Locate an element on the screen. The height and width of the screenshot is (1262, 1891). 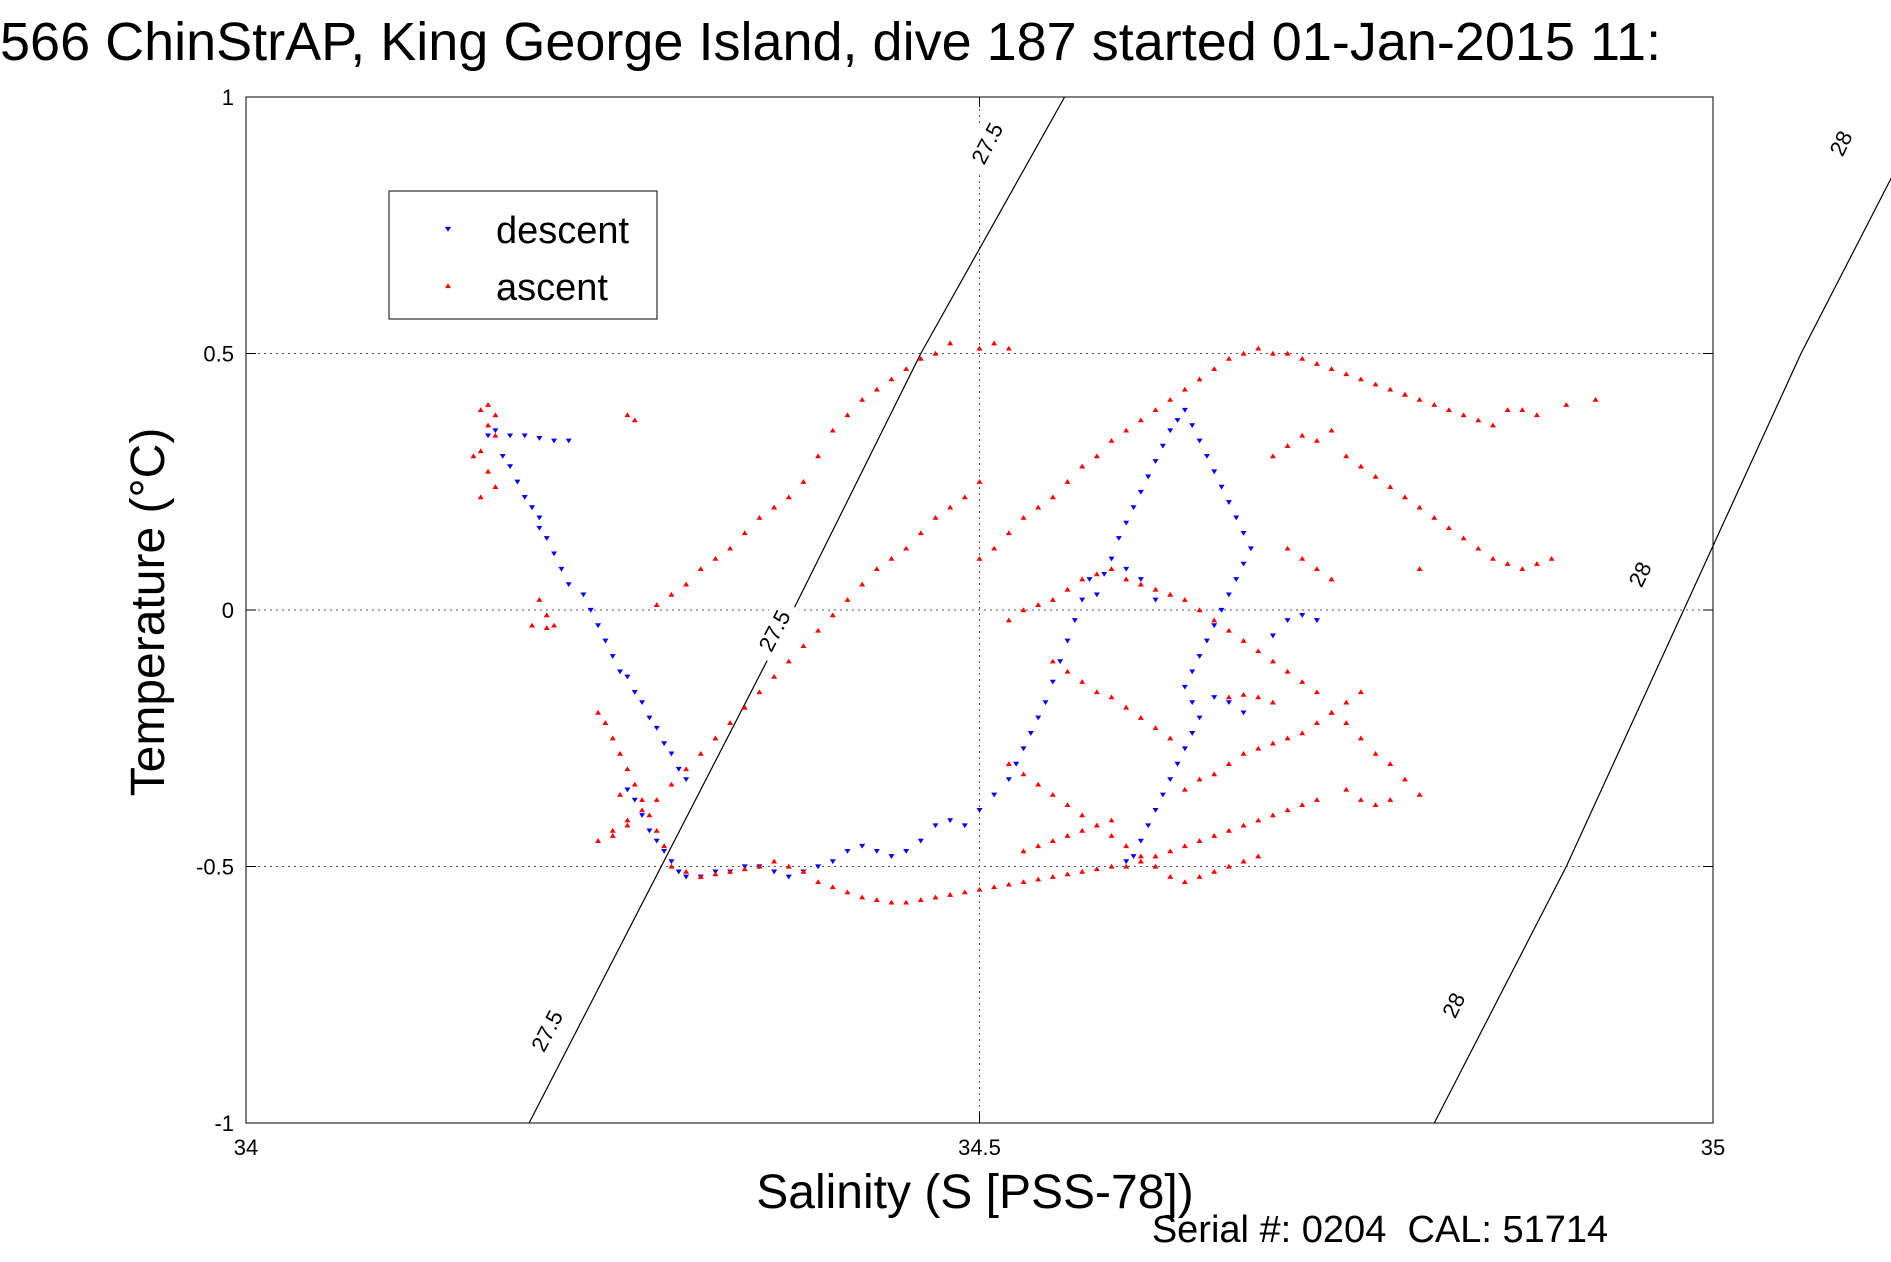
legend-marker-ascent is located at coordinates (448, 286).